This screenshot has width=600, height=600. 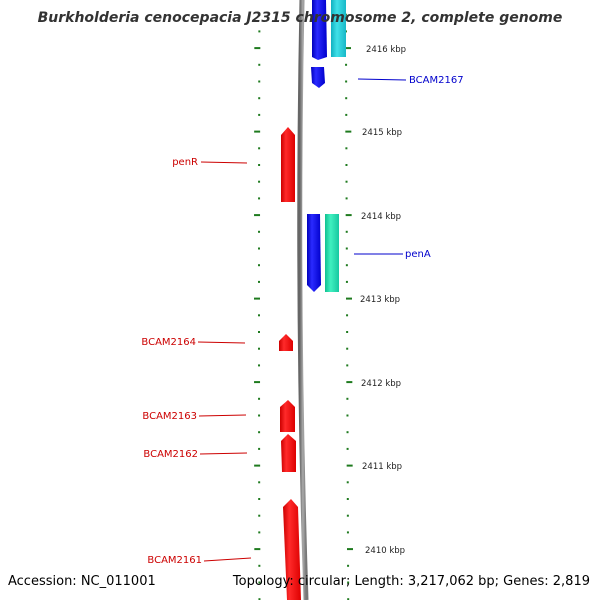 I want to click on gene-feature-pena-gene, so click(x=332, y=253).